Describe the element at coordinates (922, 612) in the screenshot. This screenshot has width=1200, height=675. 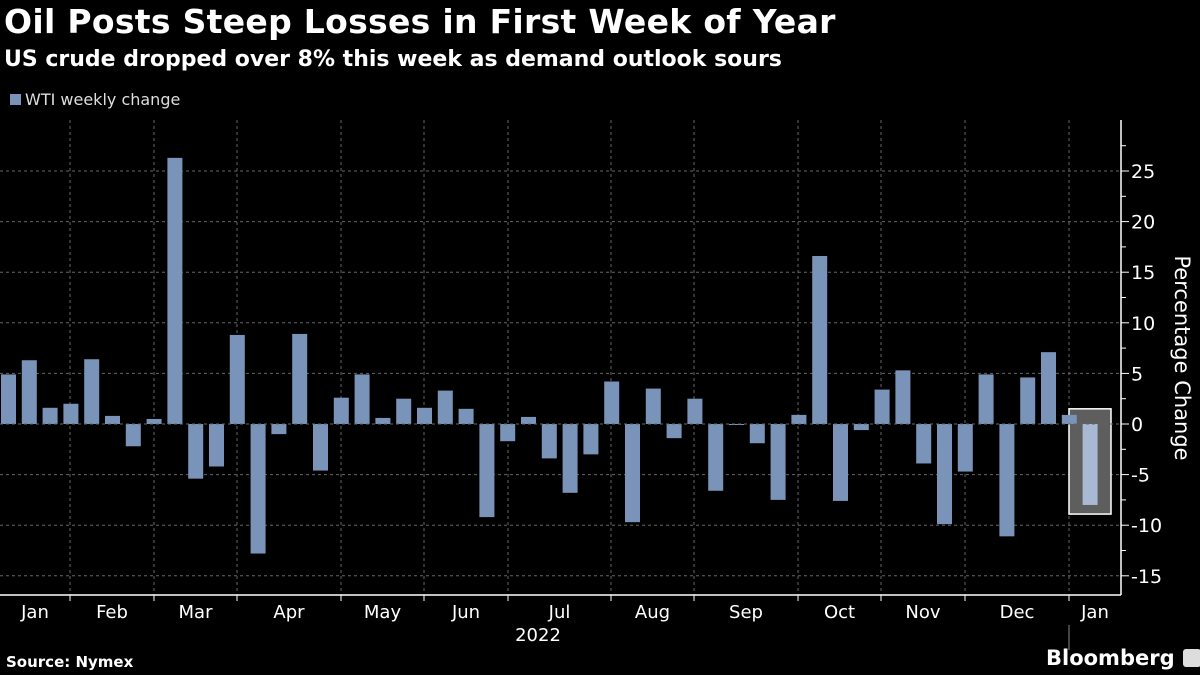
I see `x-tick-label: Nov` at that location.